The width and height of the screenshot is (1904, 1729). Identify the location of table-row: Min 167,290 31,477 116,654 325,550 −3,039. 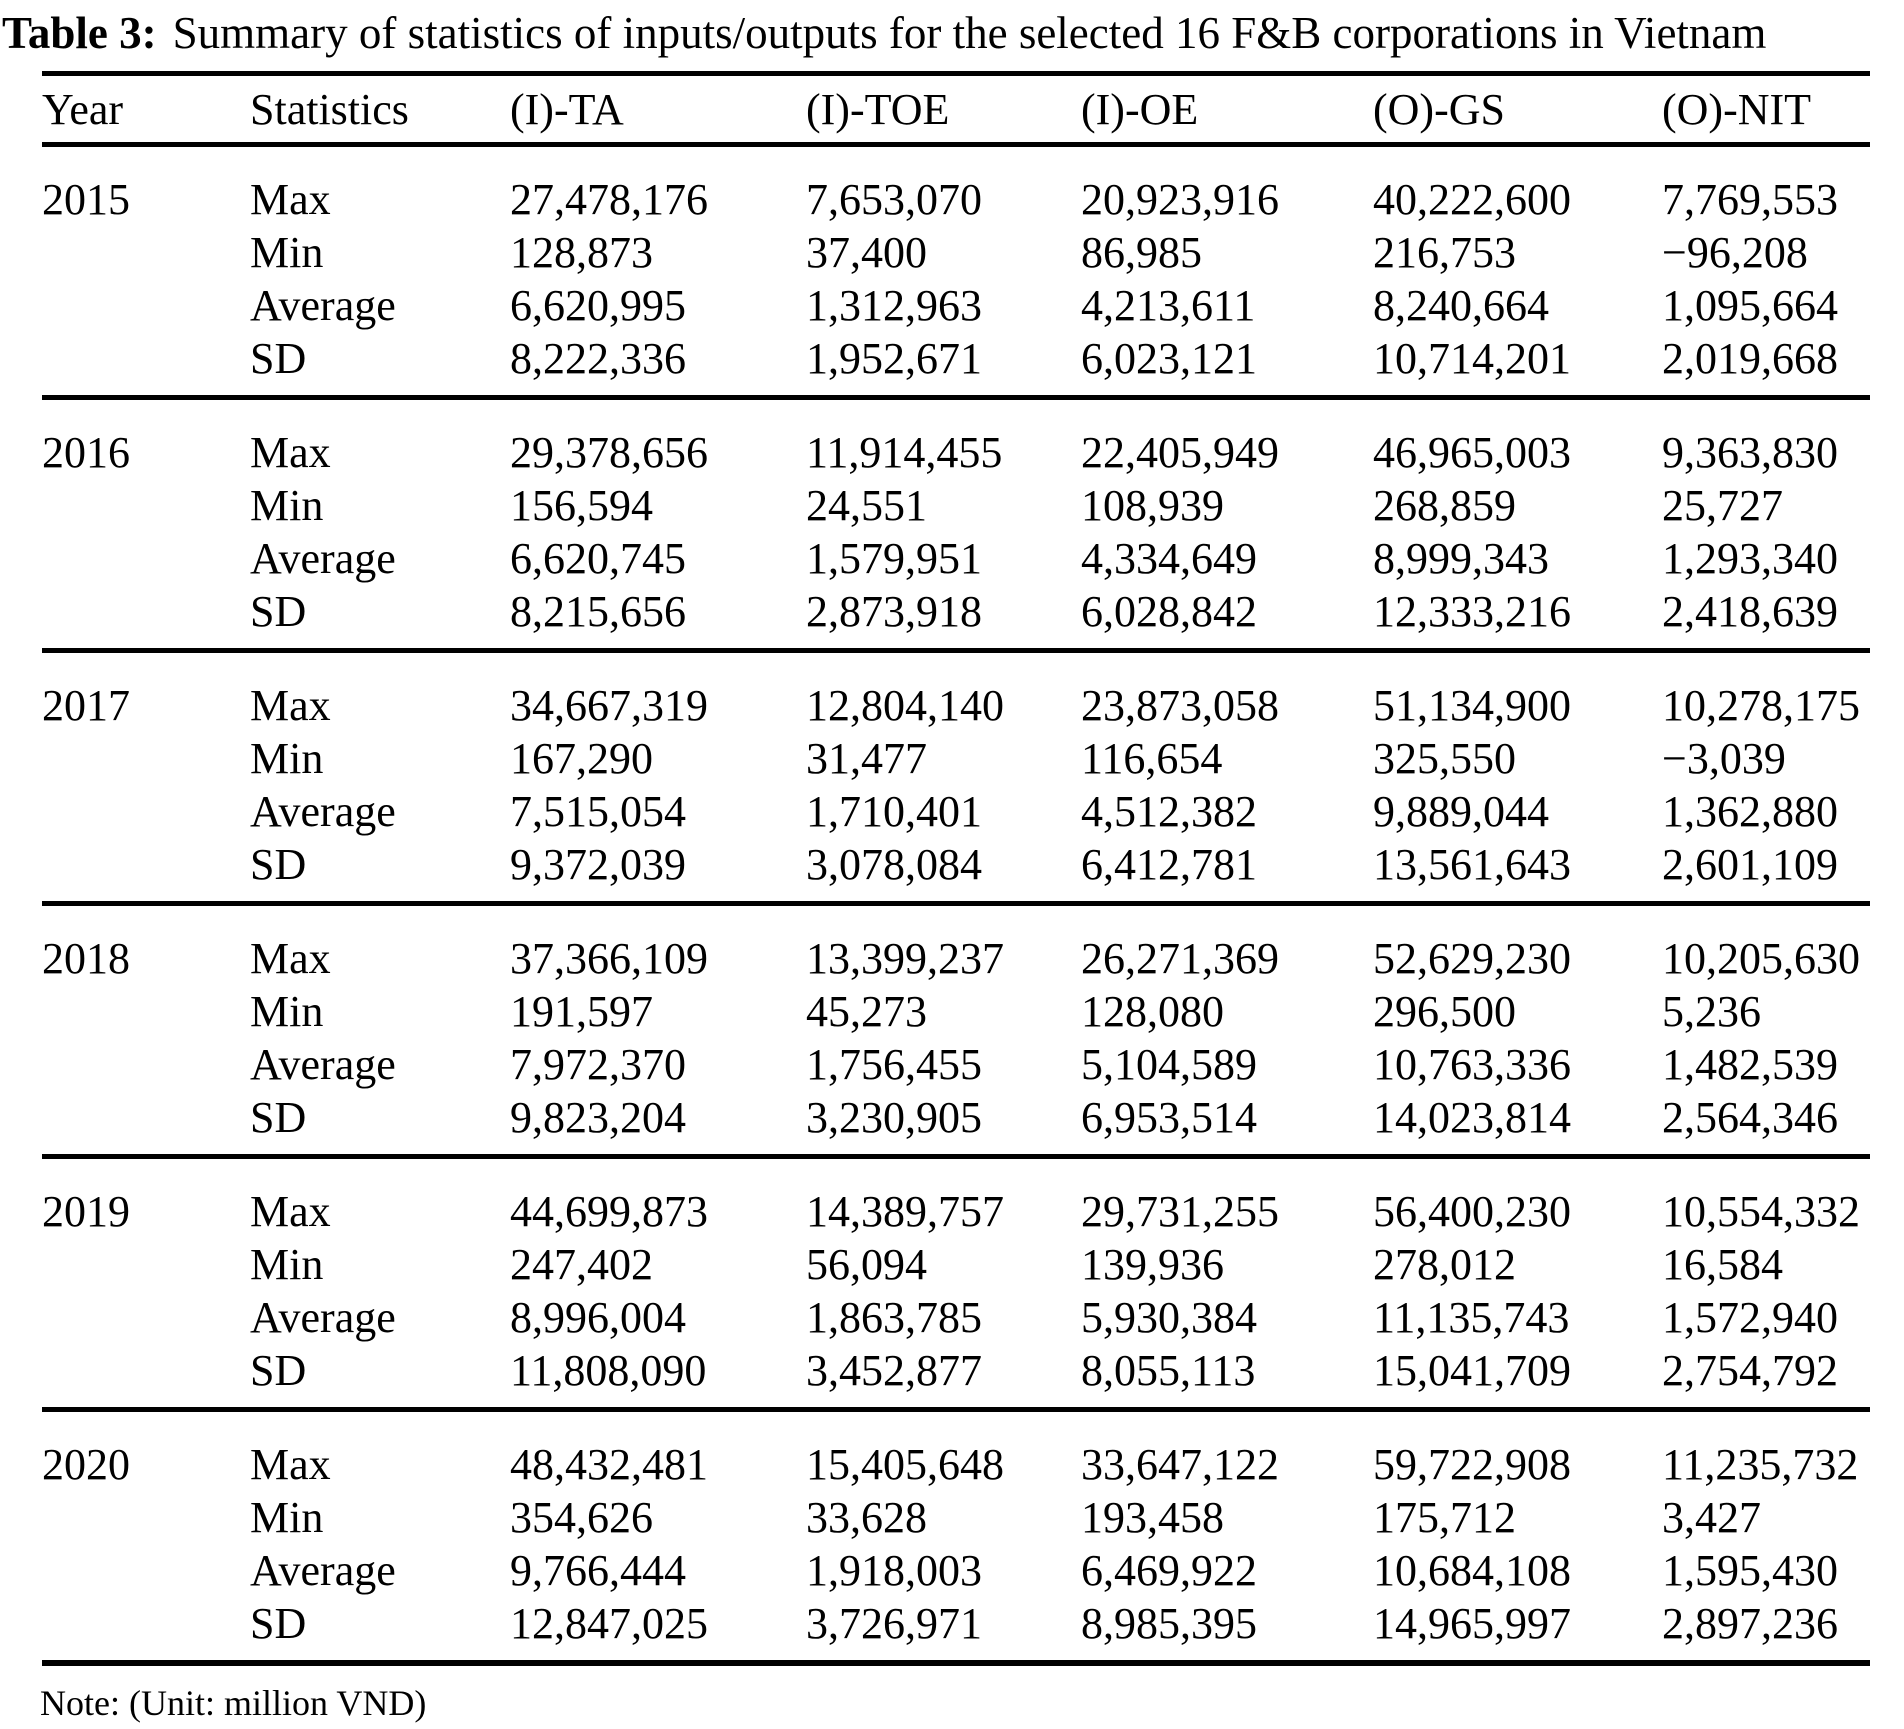
(956, 758).